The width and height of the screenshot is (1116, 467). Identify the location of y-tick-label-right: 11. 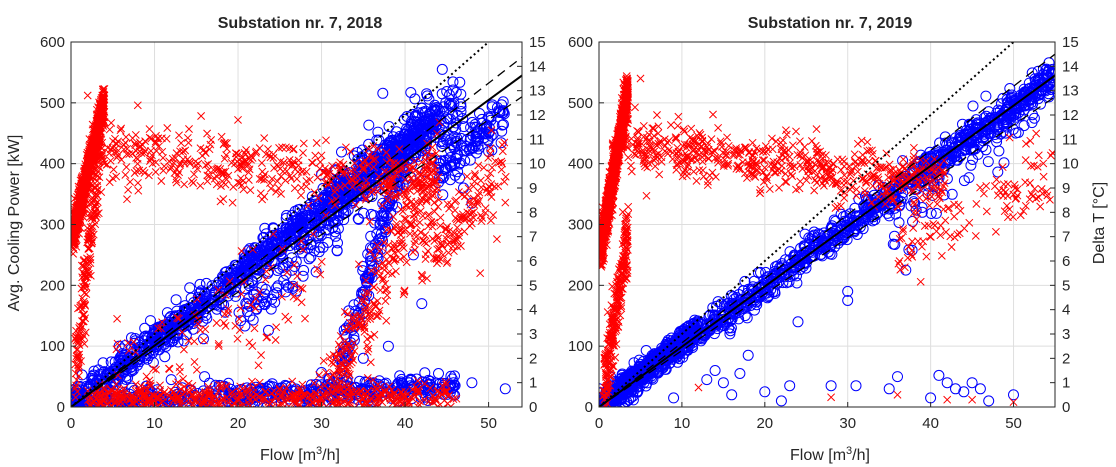
(537, 139).